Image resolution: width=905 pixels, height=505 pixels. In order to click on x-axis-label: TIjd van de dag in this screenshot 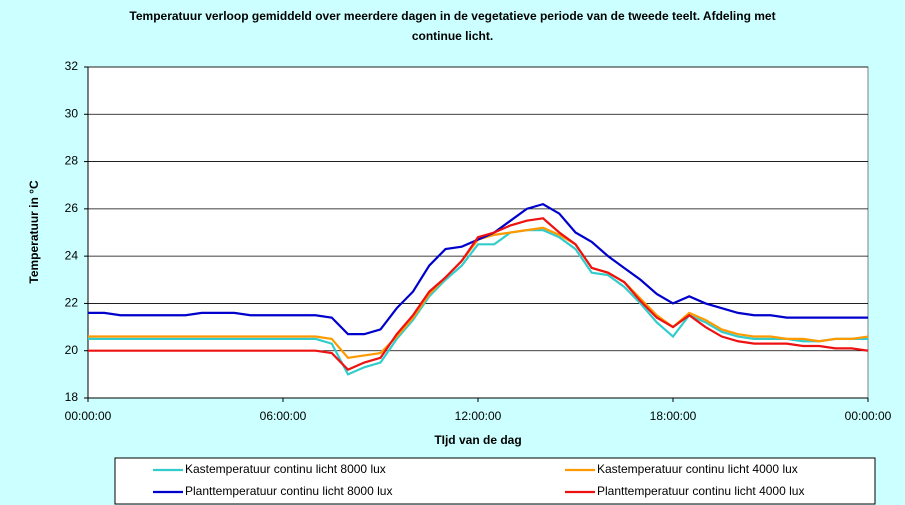, I will do `click(477, 440)`.